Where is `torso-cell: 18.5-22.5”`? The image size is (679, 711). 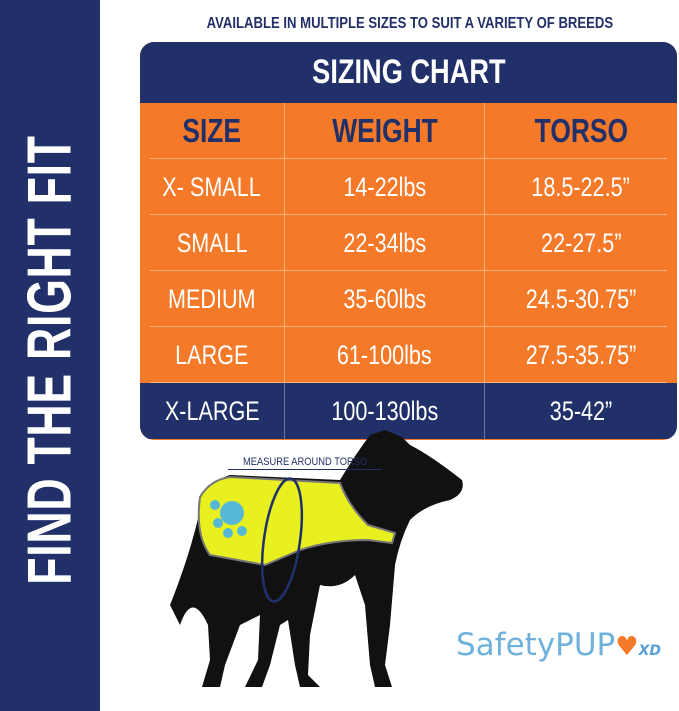 torso-cell: 18.5-22.5” is located at coordinates (581, 186).